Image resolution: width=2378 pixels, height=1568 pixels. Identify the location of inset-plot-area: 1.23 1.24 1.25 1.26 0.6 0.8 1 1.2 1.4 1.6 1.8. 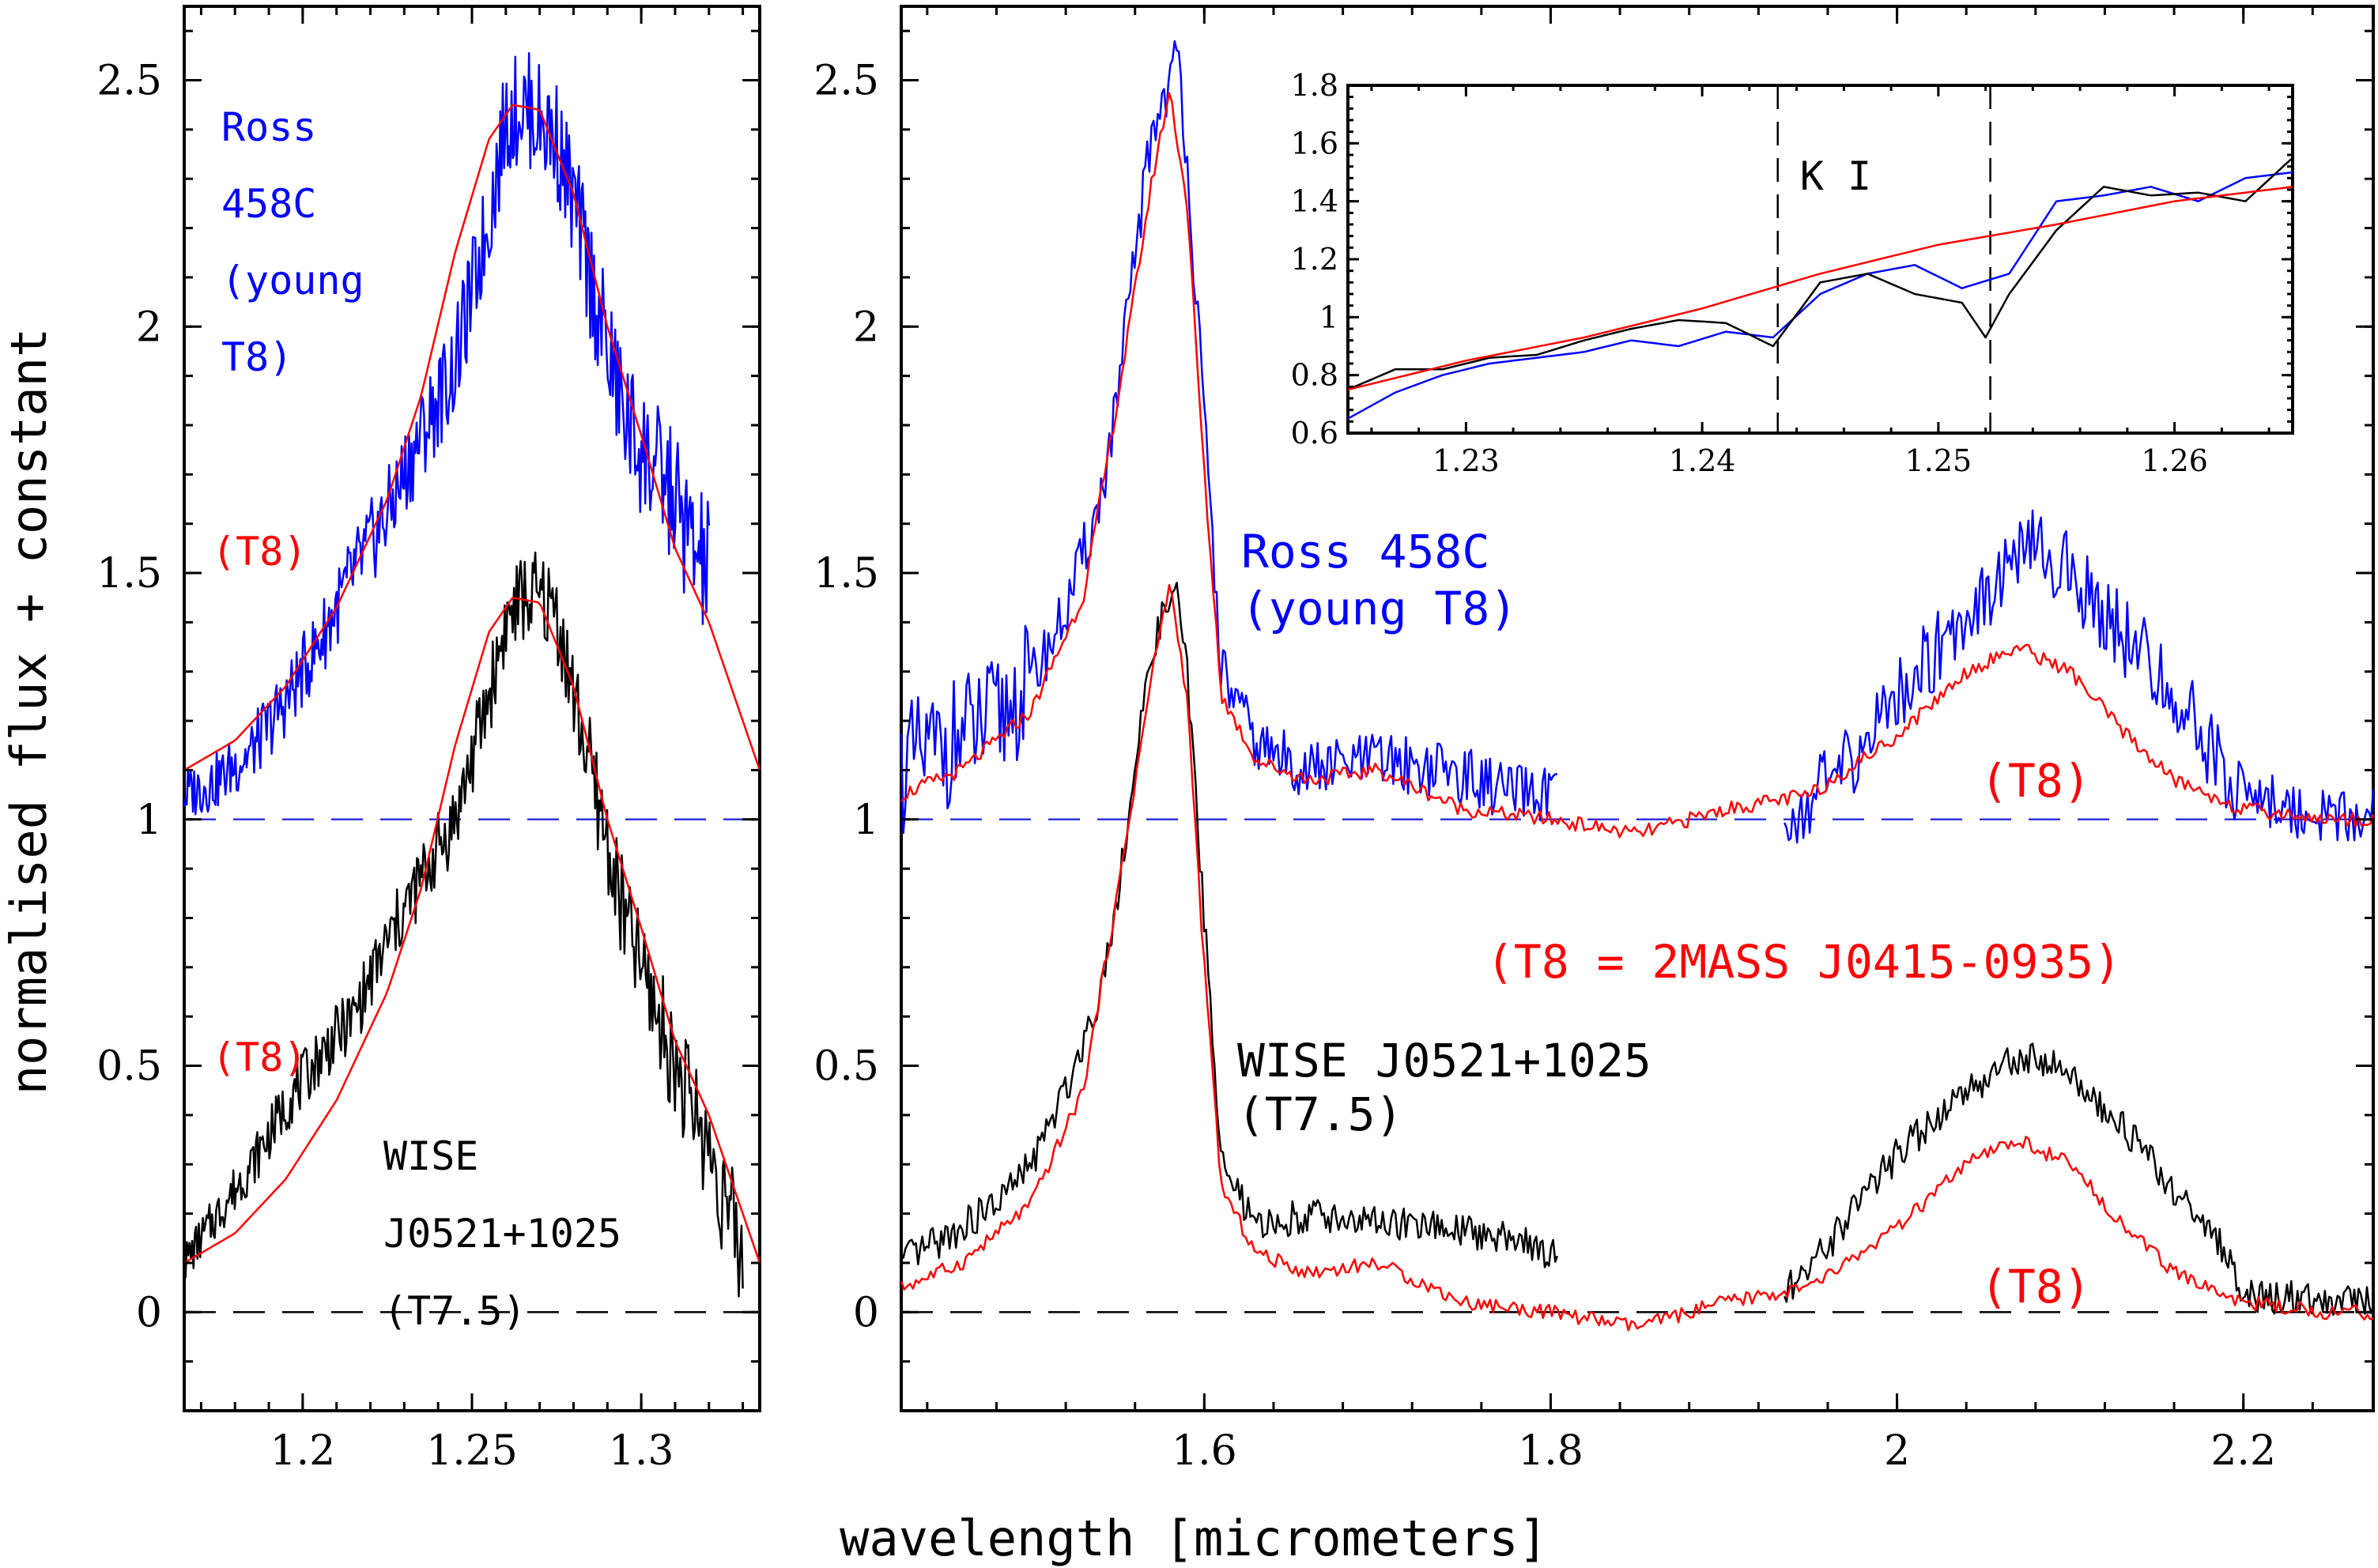
(1792, 273).